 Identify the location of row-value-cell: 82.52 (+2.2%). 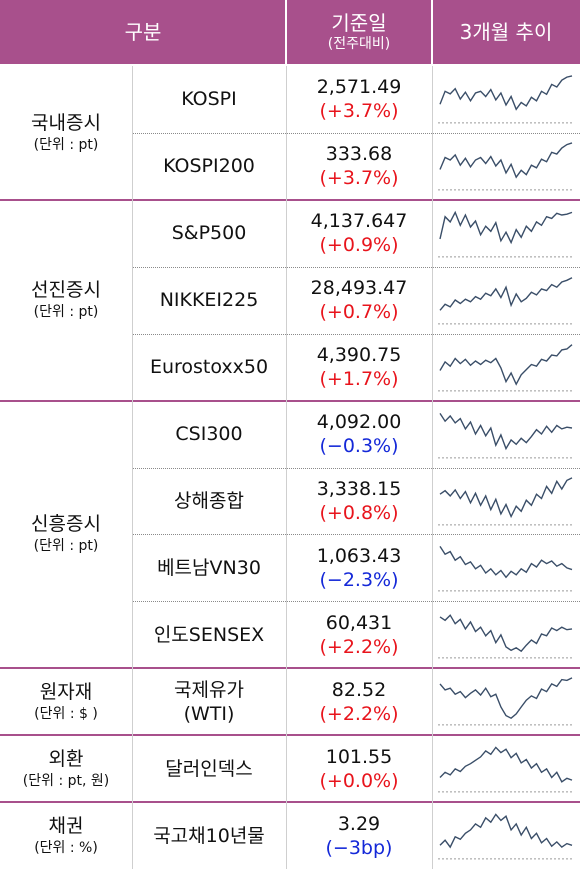
(359, 701).